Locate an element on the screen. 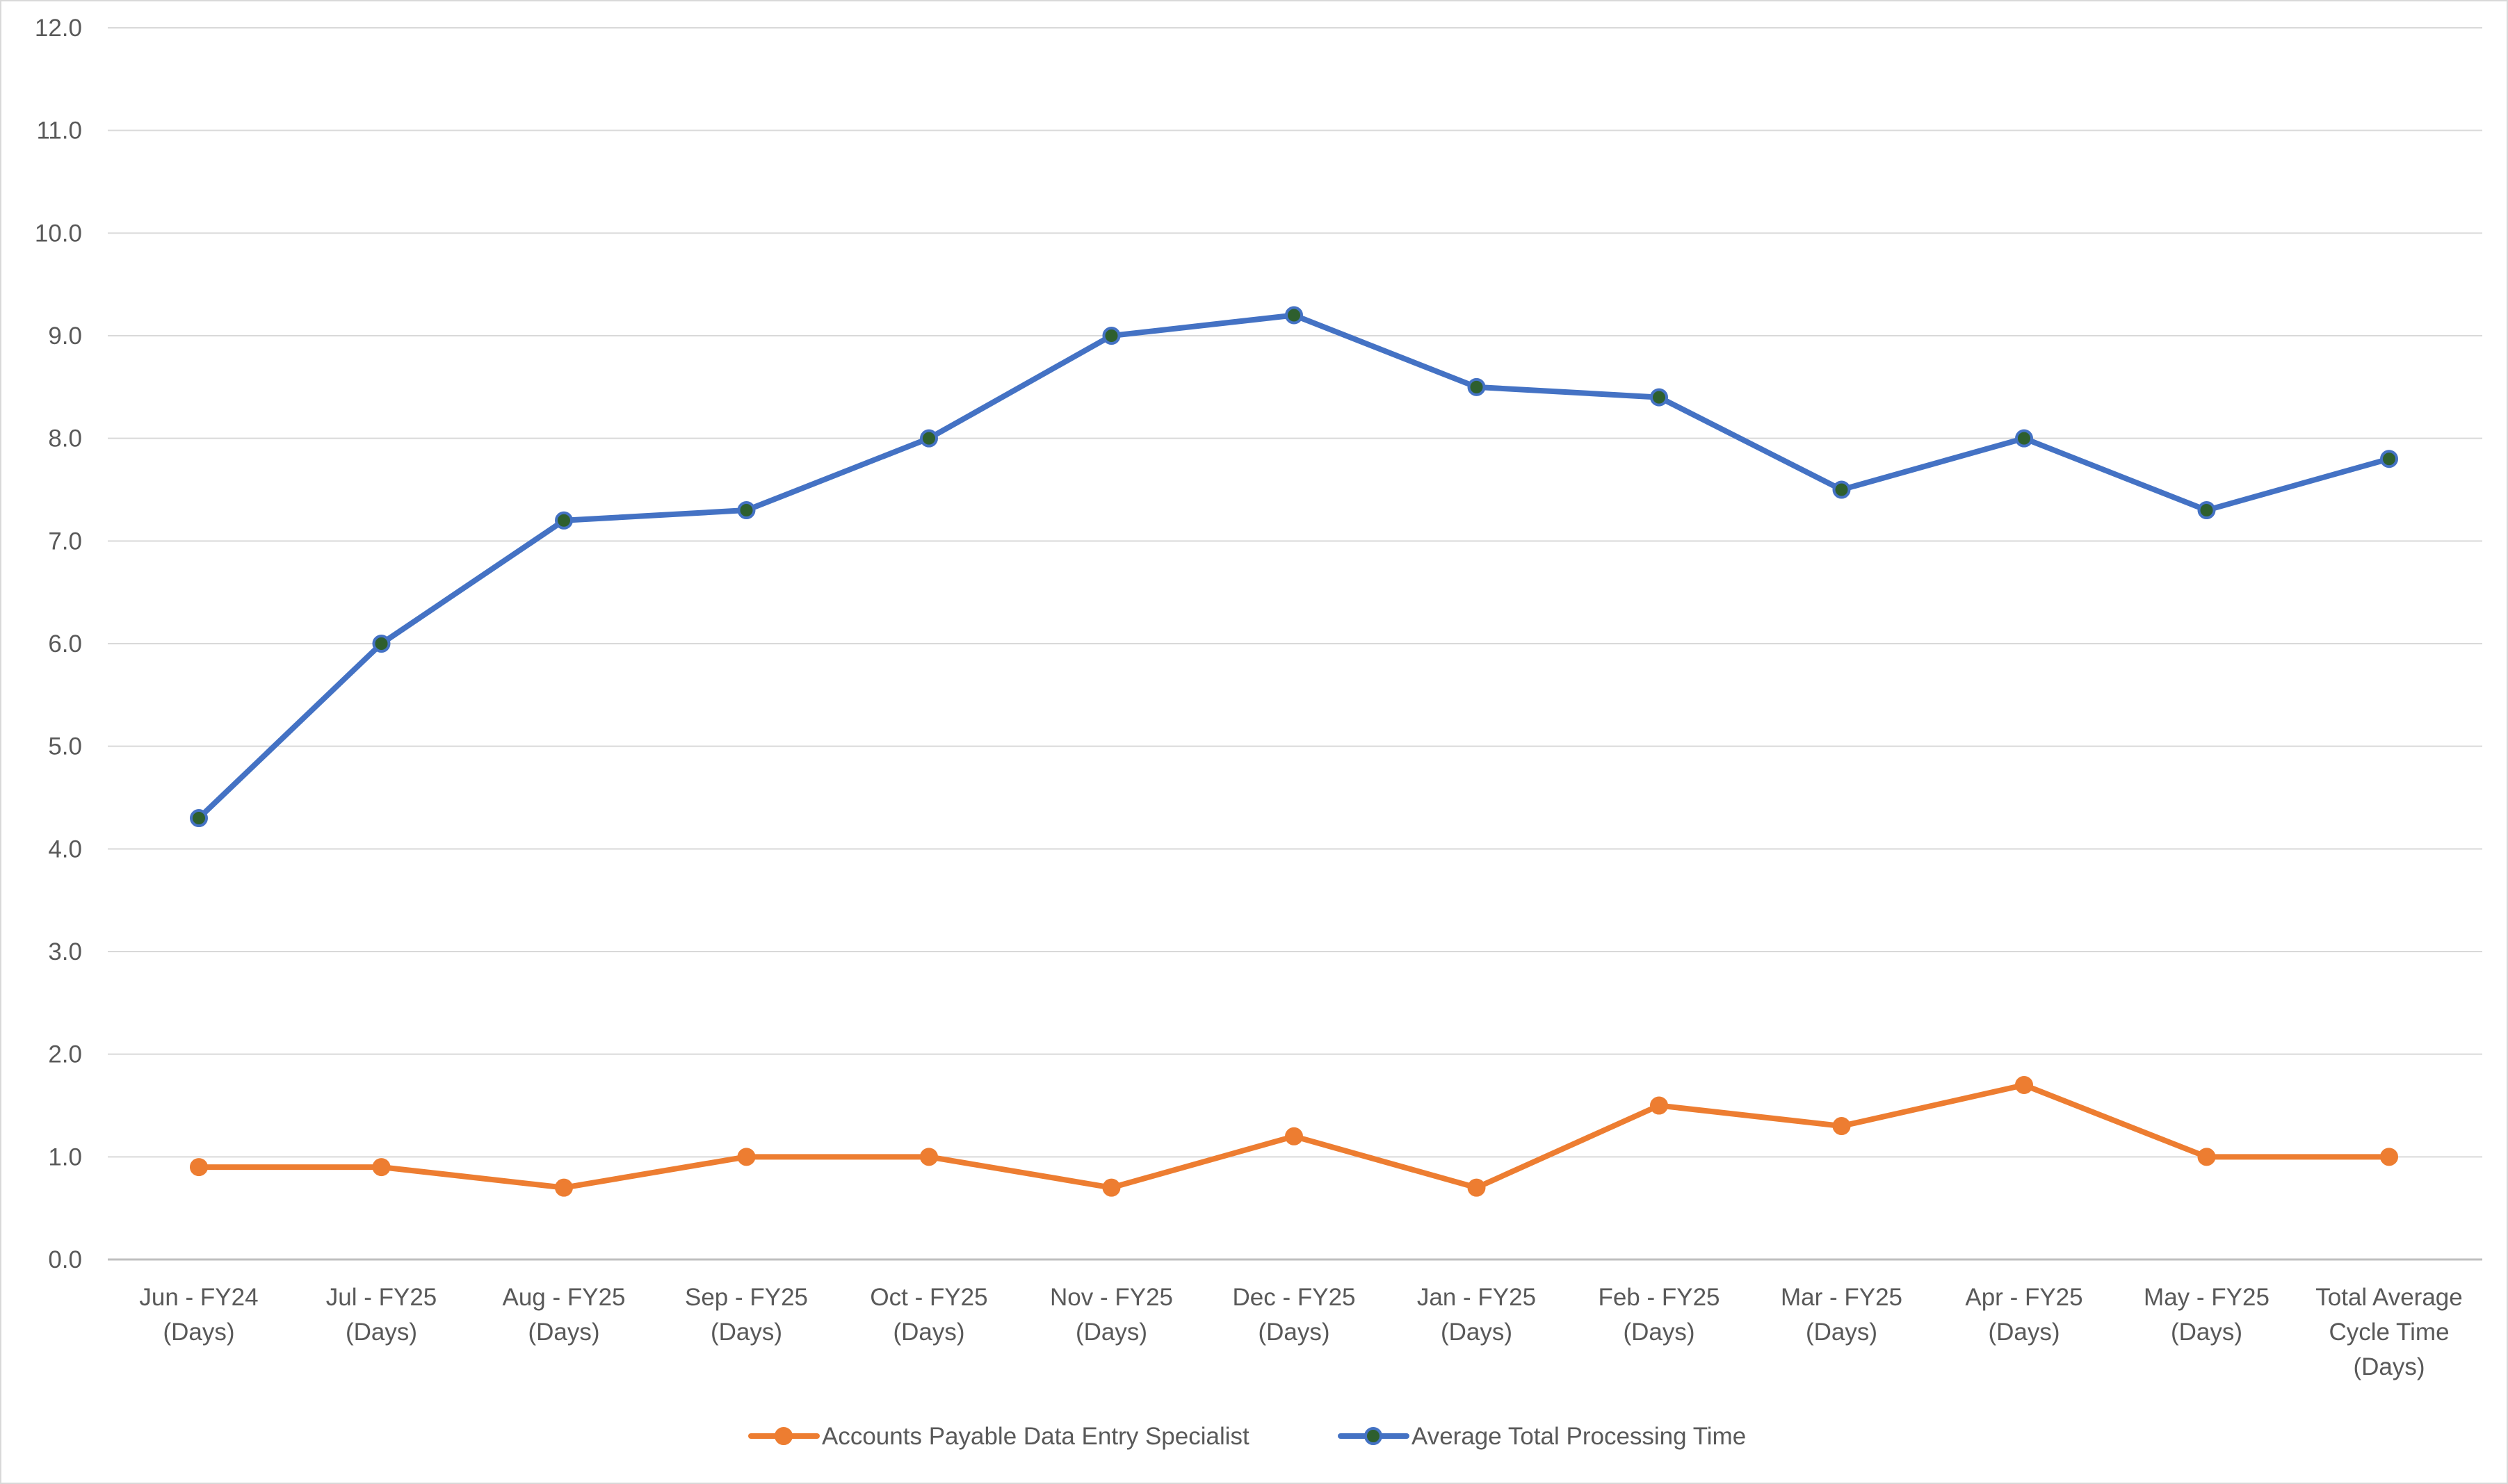  y-tick-label: 3.0 is located at coordinates (65, 951).